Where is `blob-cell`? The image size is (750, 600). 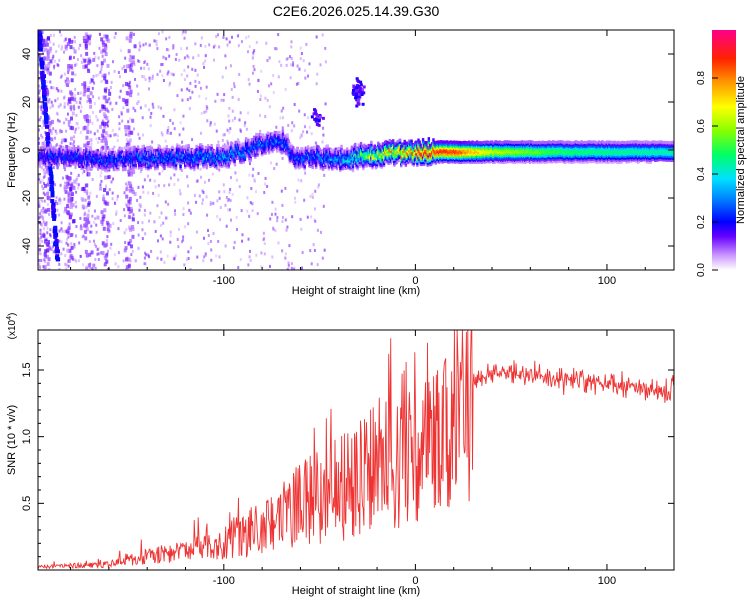
blob-cell is located at coordinates (353, 90).